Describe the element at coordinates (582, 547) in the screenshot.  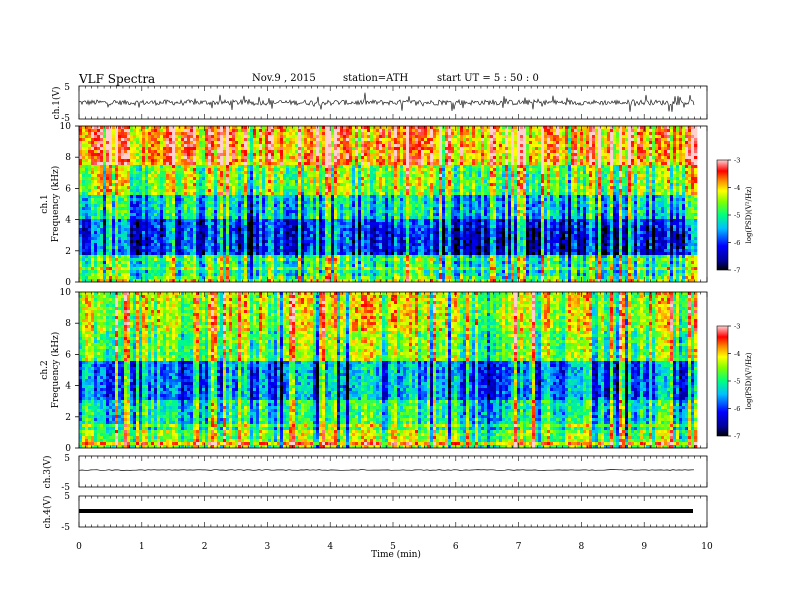
I see `x-tick-label: 8` at that location.